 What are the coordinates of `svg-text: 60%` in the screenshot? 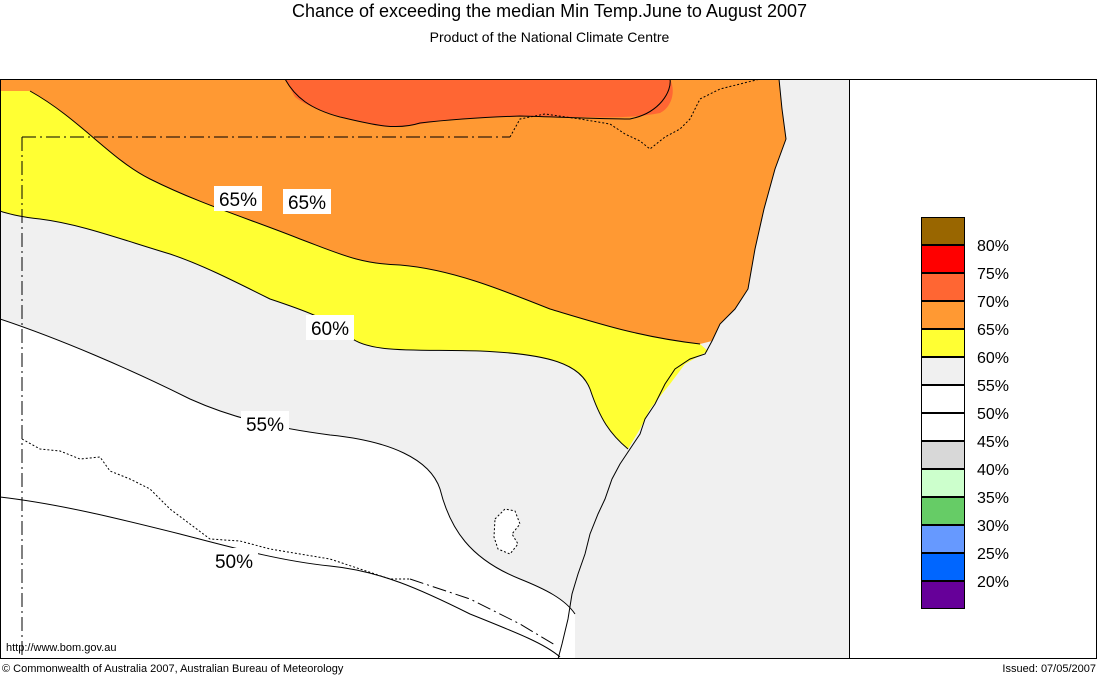 It's located at (330, 329).